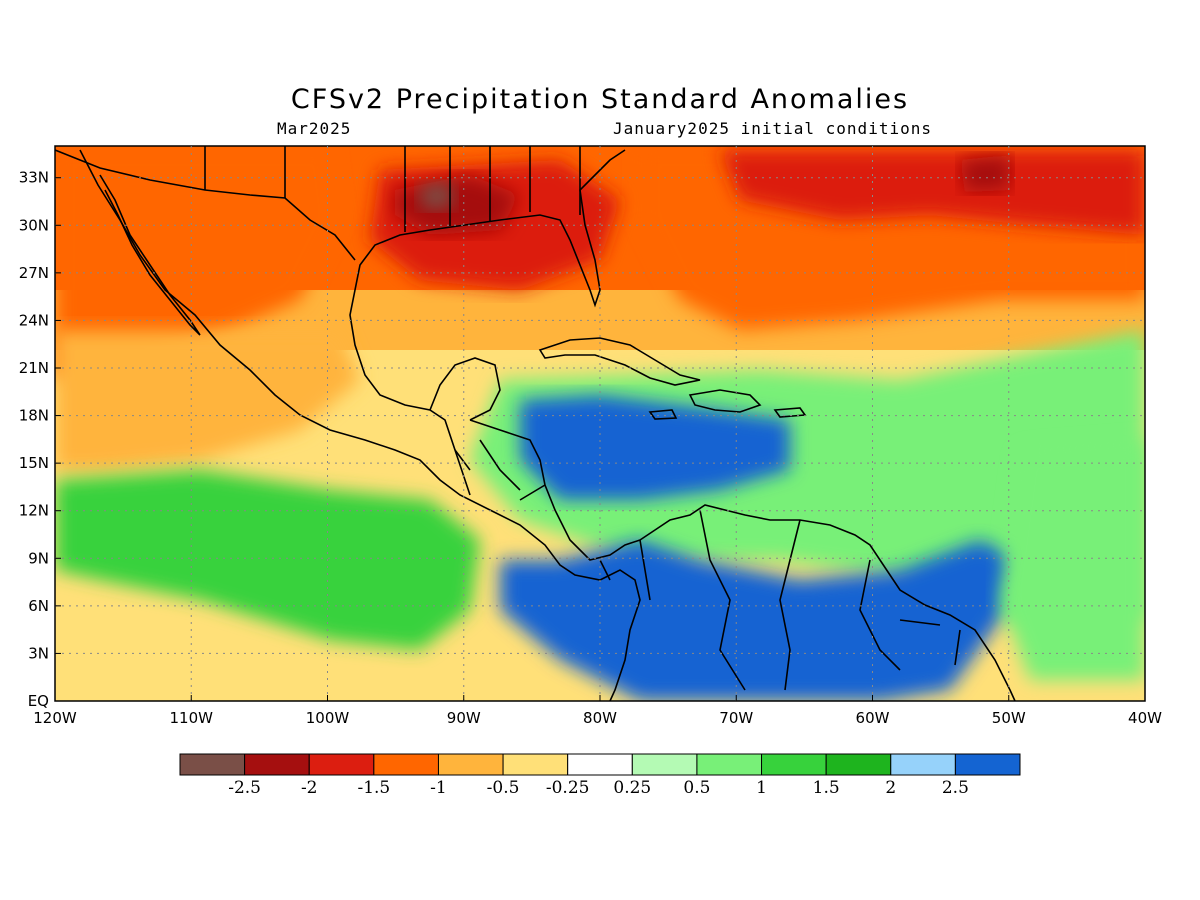 This screenshot has width=1200, height=900. I want to click on lon-label: 100W, so click(328, 718).